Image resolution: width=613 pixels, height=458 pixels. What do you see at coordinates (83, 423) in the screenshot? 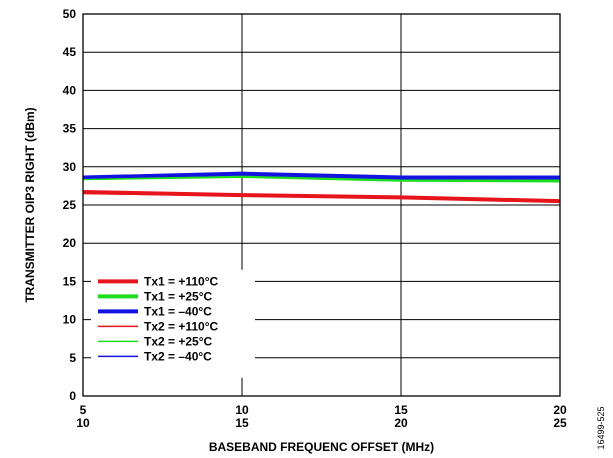
I see `x-tick-label-bottom: 10` at bounding box center [83, 423].